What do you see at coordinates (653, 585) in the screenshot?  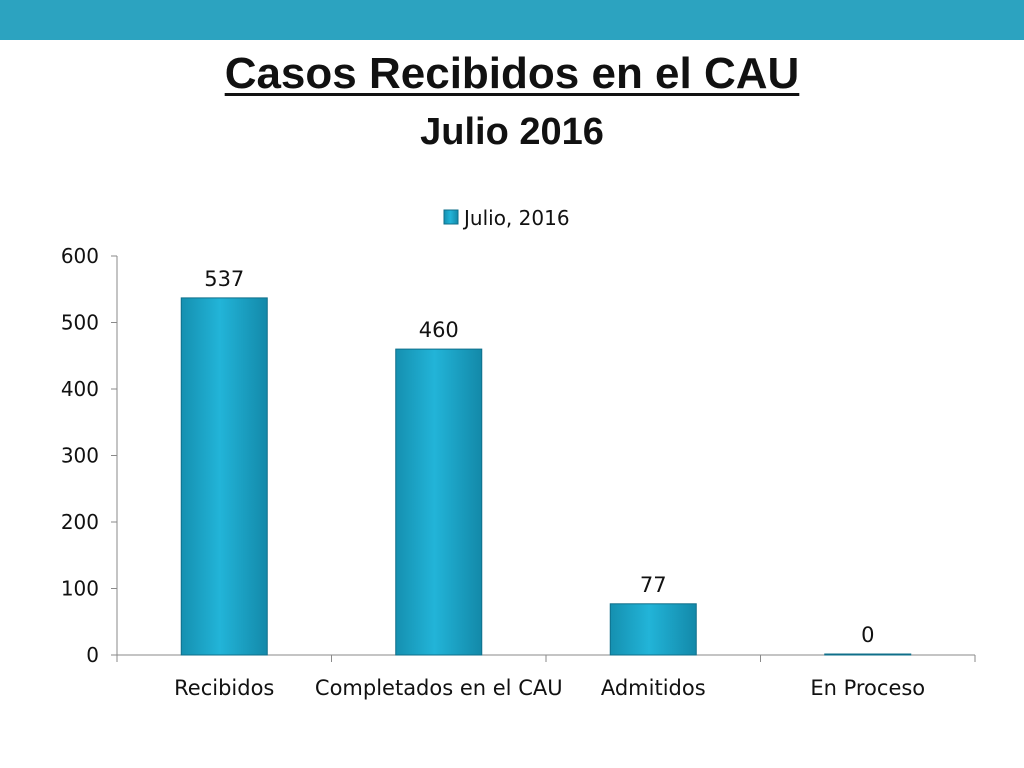 I see `data-label: 77` at bounding box center [653, 585].